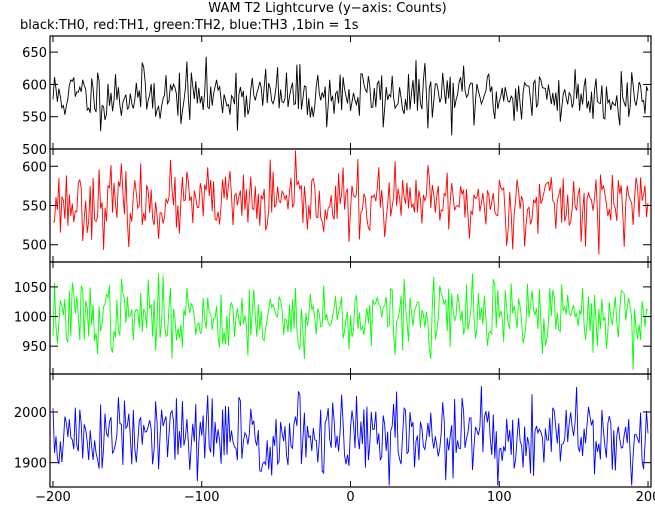 The image size is (655, 505). I want to click on y-tick-label: 650, so click(34, 53).